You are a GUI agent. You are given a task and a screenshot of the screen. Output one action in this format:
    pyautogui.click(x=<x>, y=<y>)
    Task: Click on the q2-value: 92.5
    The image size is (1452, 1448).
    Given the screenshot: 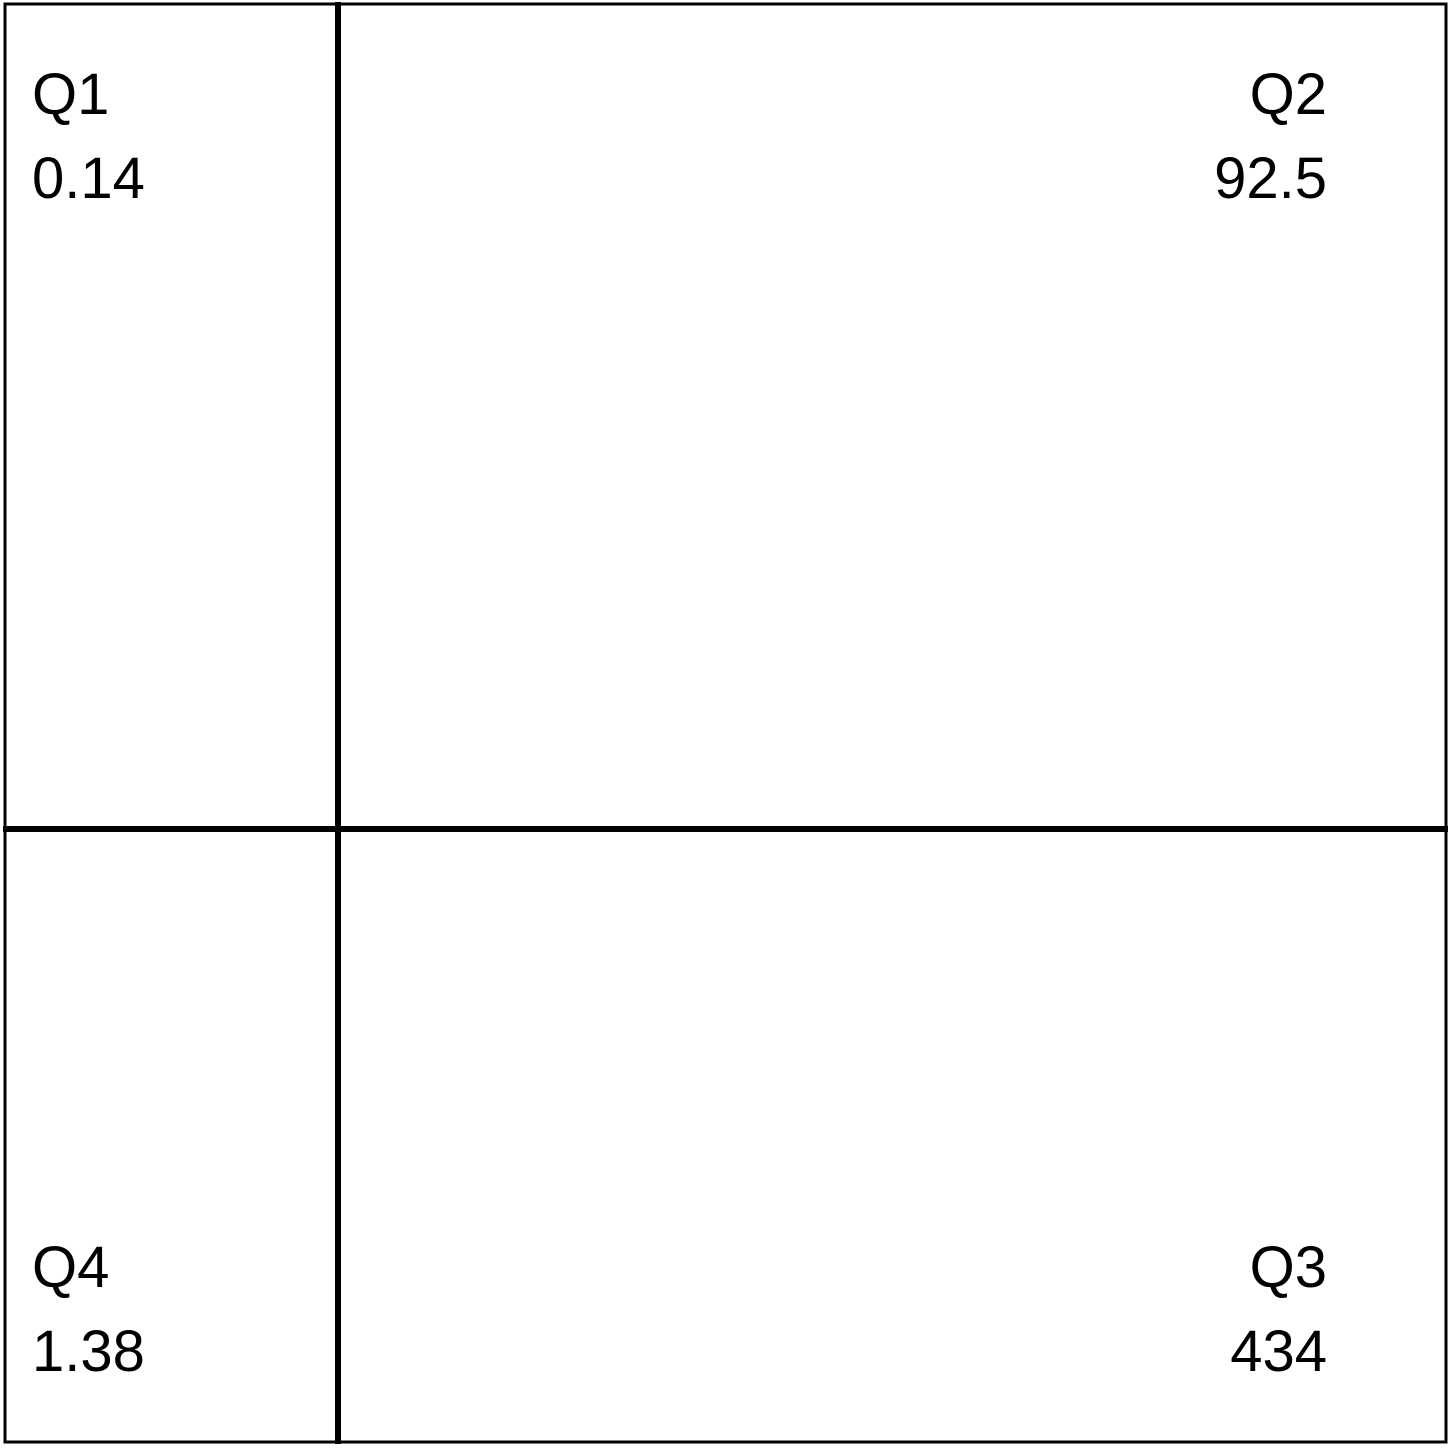 What is the action you would take?
    pyautogui.click(x=1270, y=178)
    